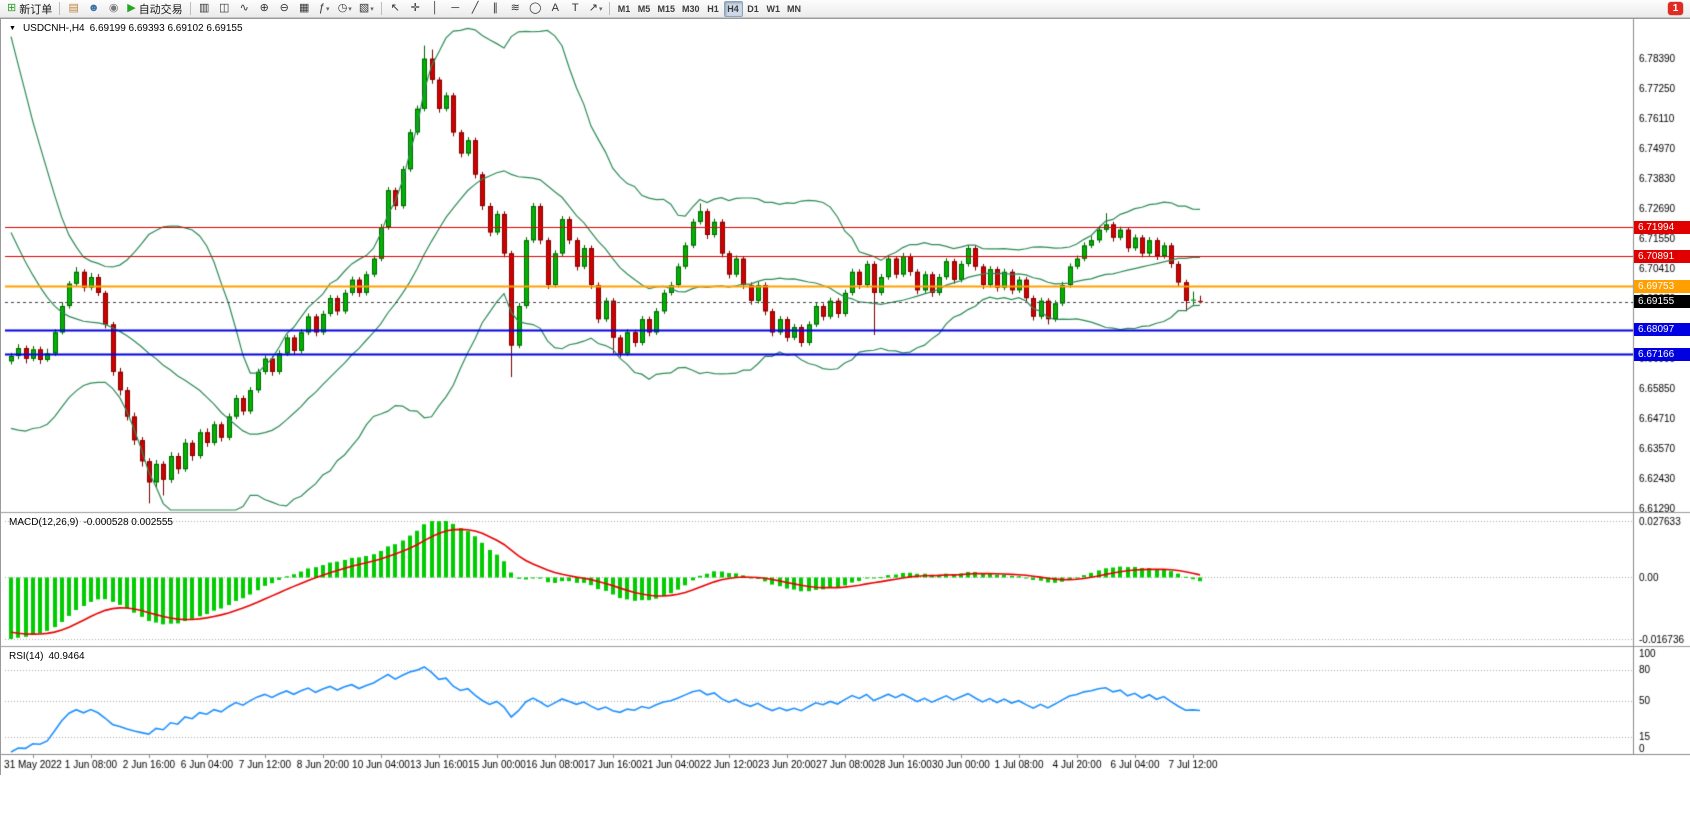  I want to click on templates-icon: ▧, so click(364, 8).